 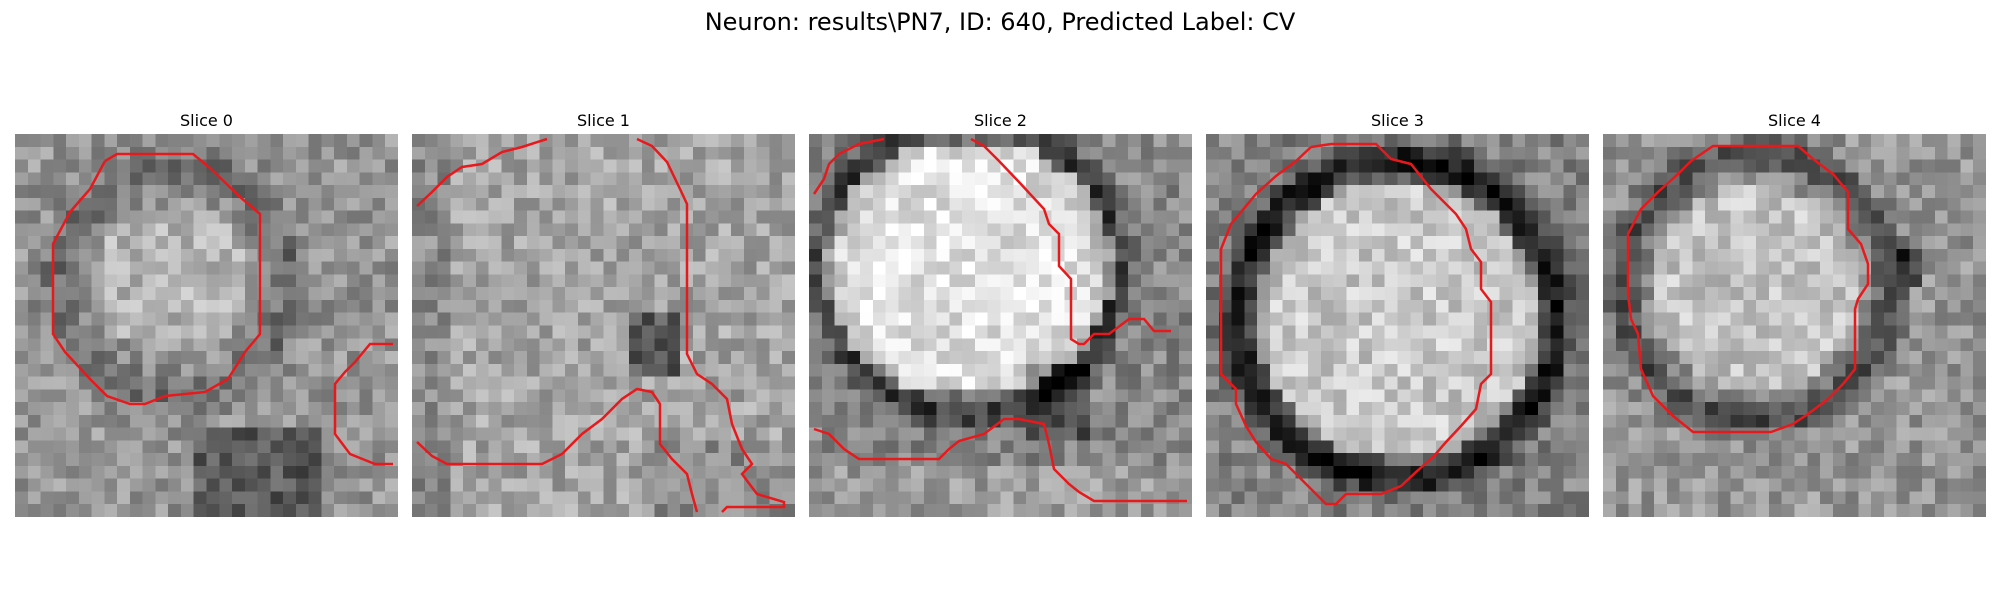 I want to click on slice-title: Slice 1, so click(x=603, y=120).